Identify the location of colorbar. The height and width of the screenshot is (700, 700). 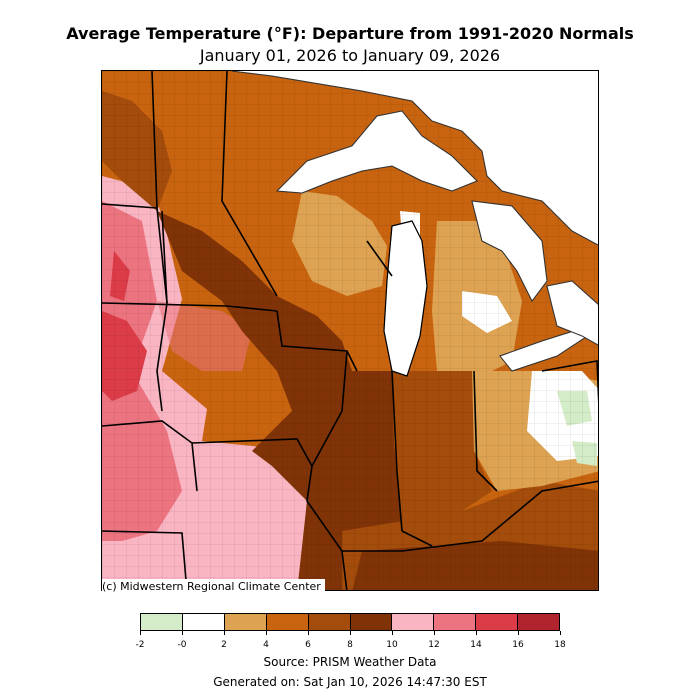
(350, 622).